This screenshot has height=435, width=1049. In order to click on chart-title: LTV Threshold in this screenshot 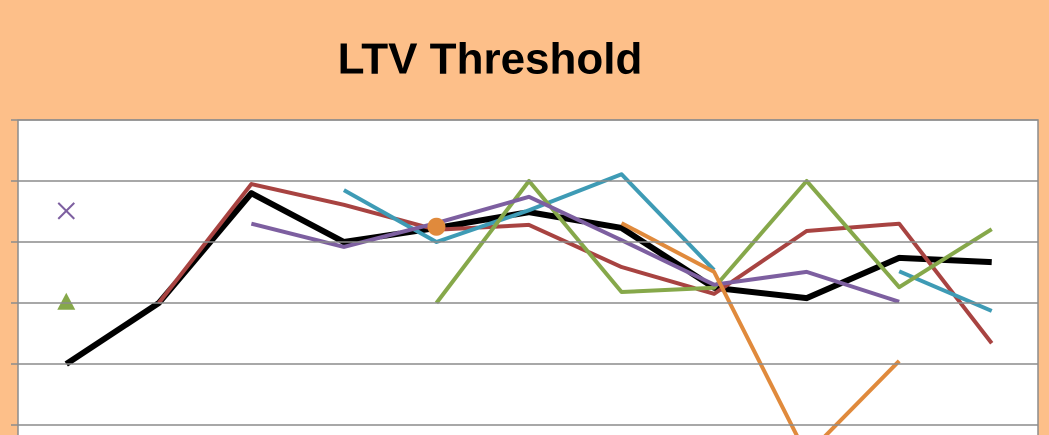, I will do `click(490, 59)`.